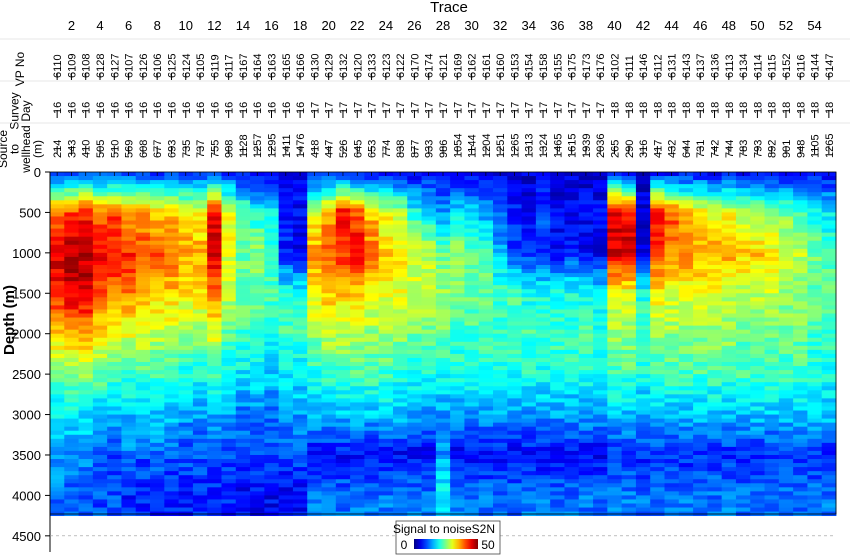 The height and width of the screenshot is (555, 850). What do you see at coordinates (201, 66) in the screenshot?
I see `vp-number-label: 6105` at bounding box center [201, 66].